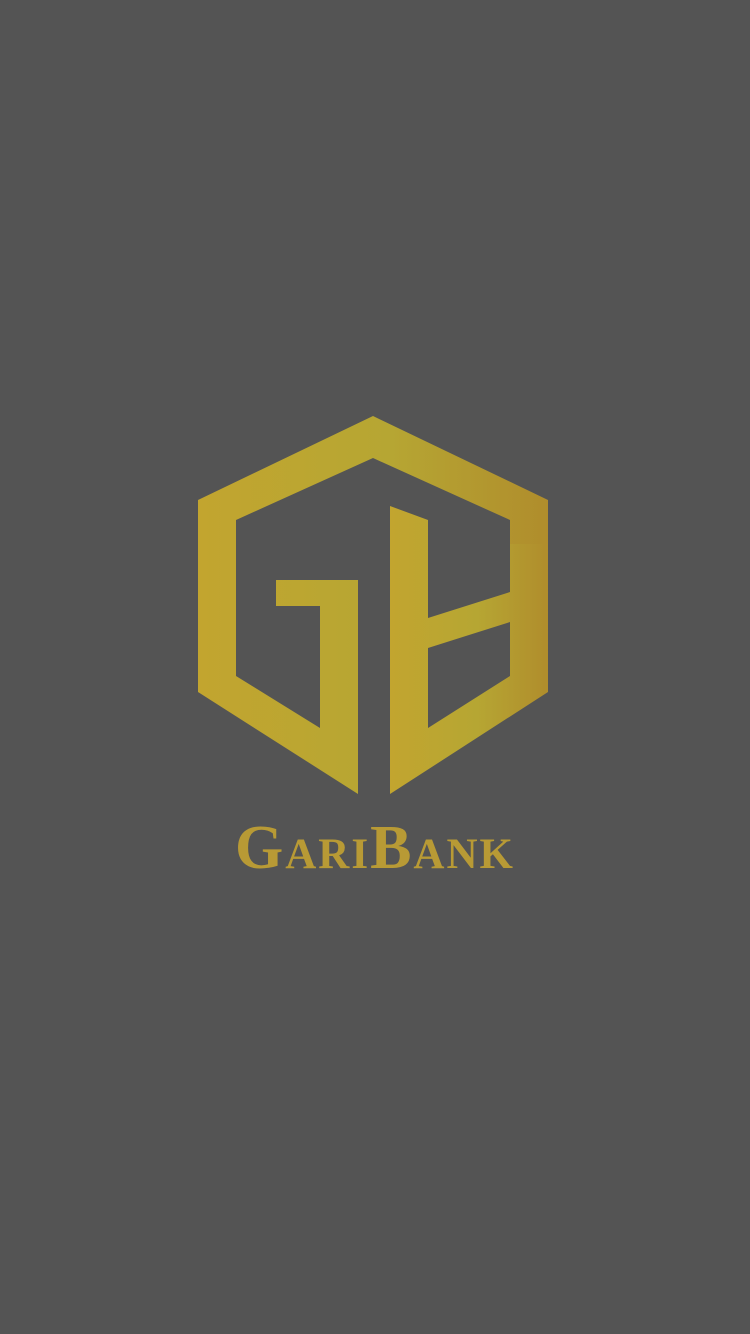  I want to click on garibank-logo-icon, so click(373, 605).